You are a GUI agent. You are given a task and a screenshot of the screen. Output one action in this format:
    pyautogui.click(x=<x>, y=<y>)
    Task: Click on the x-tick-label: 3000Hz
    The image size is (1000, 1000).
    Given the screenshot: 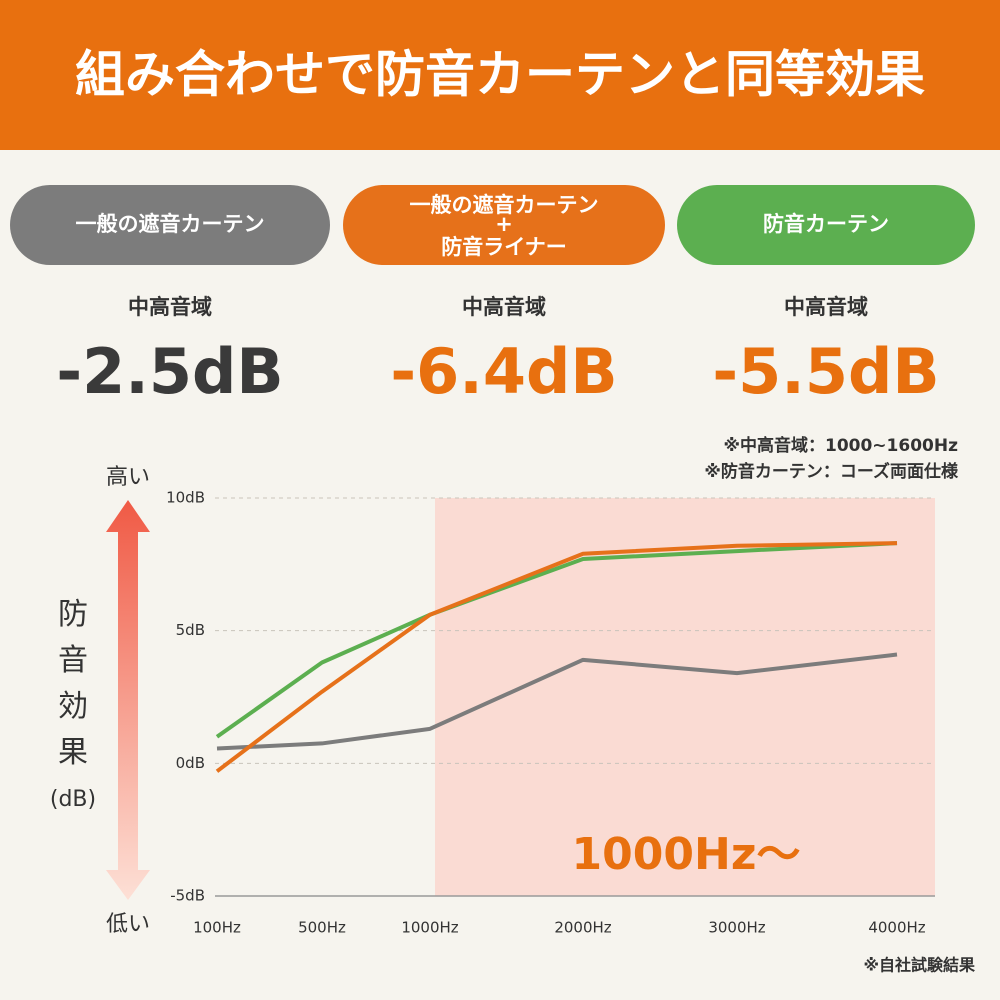 What is the action you would take?
    pyautogui.click(x=736, y=928)
    